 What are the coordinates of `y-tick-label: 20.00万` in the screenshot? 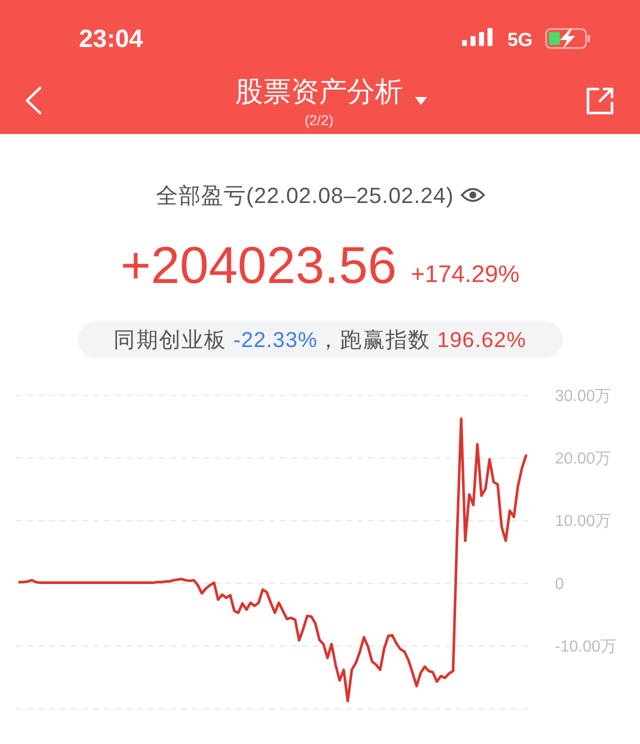 It's located at (583, 459).